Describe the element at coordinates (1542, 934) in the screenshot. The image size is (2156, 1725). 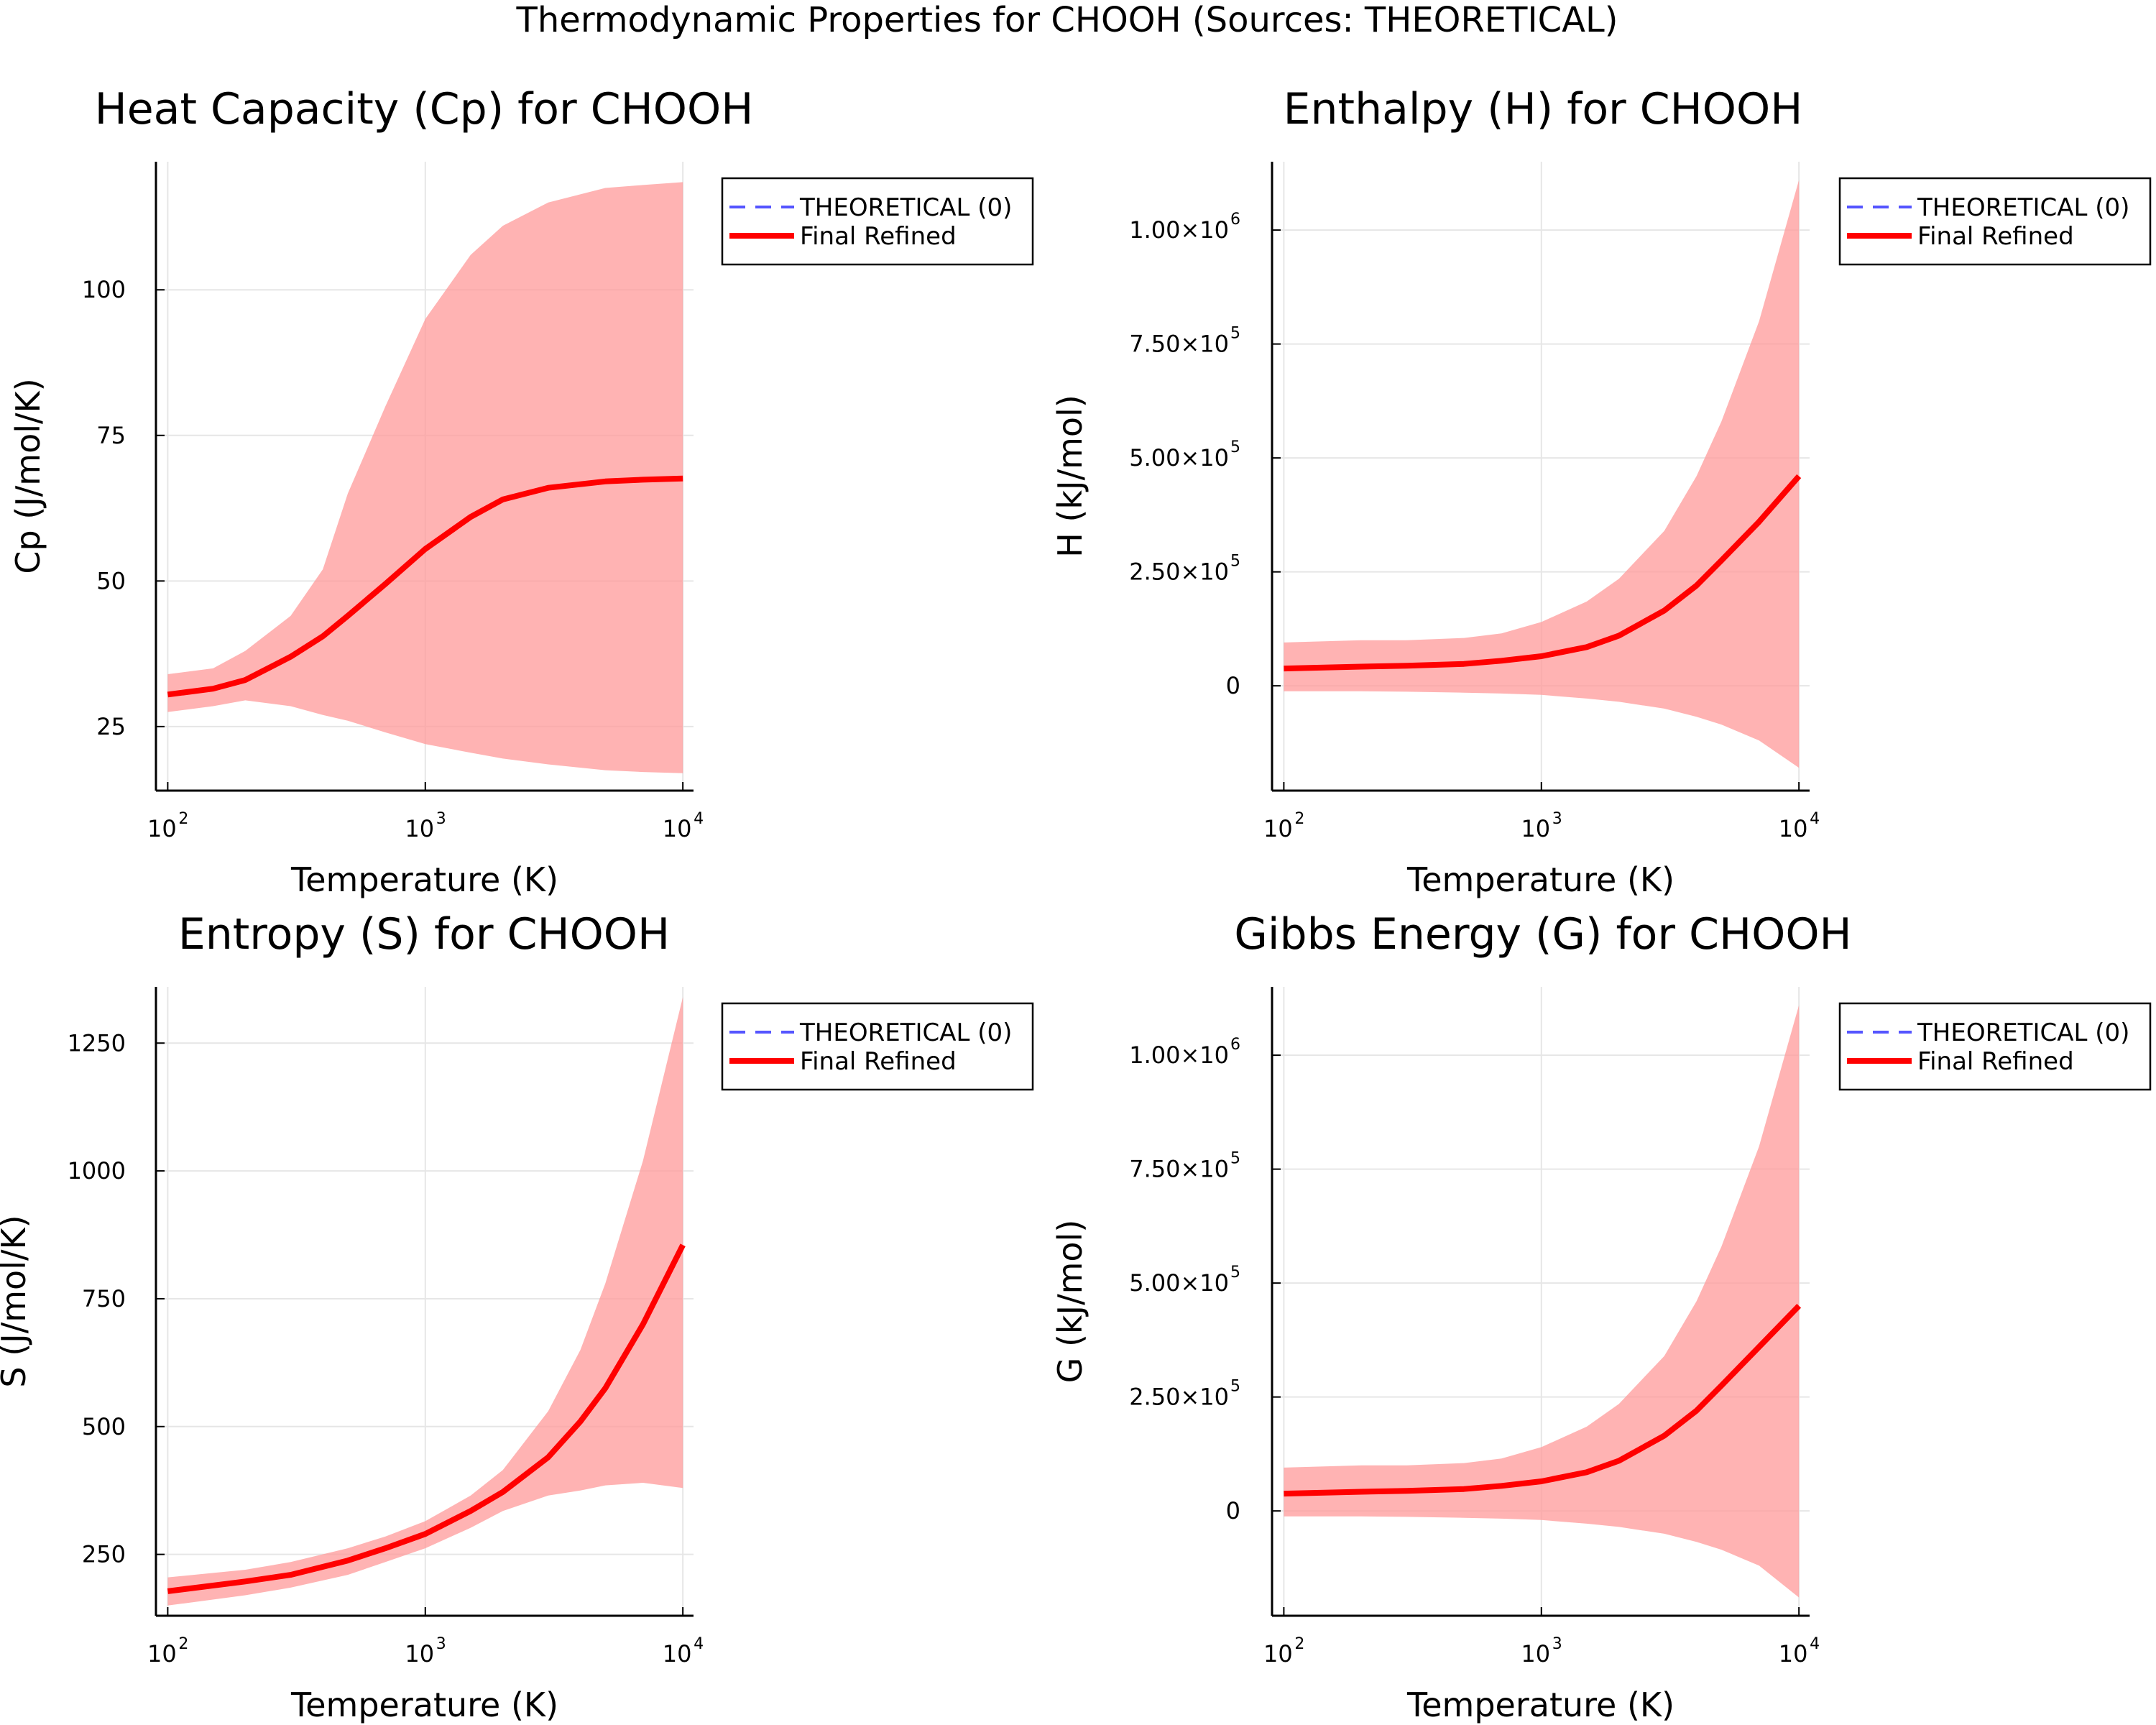
I see `chart-title: Gibbs Energy (G) for CHOOH` at that location.